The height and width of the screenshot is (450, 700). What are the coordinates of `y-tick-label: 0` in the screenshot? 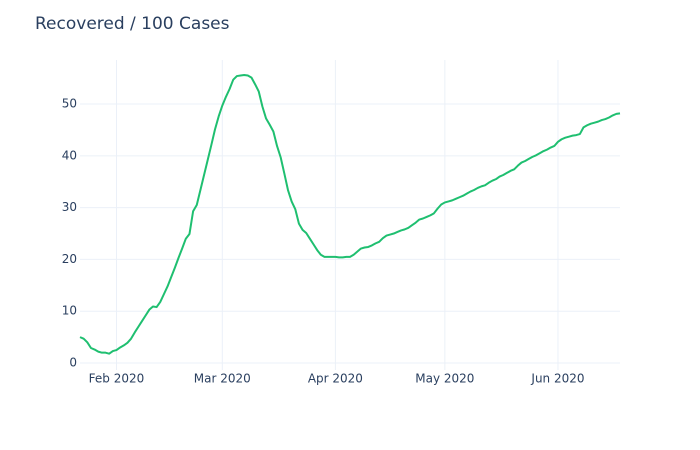 It's located at (73, 363).